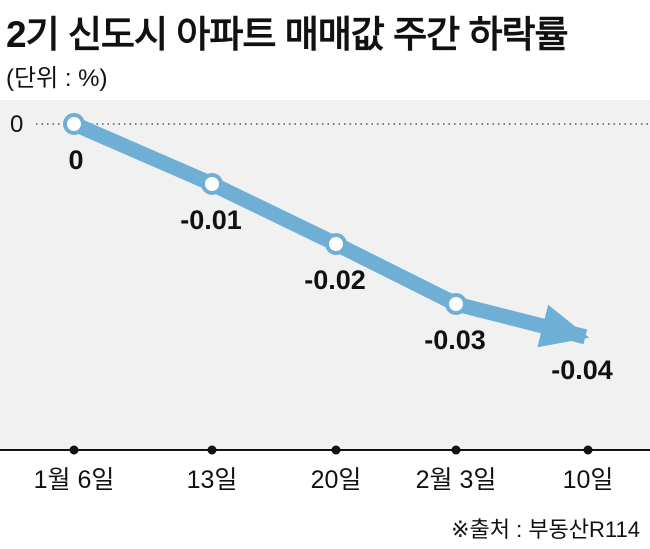  Describe the element at coordinates (75, 160) in the screenshot. I see `data-label: 0` at that location.